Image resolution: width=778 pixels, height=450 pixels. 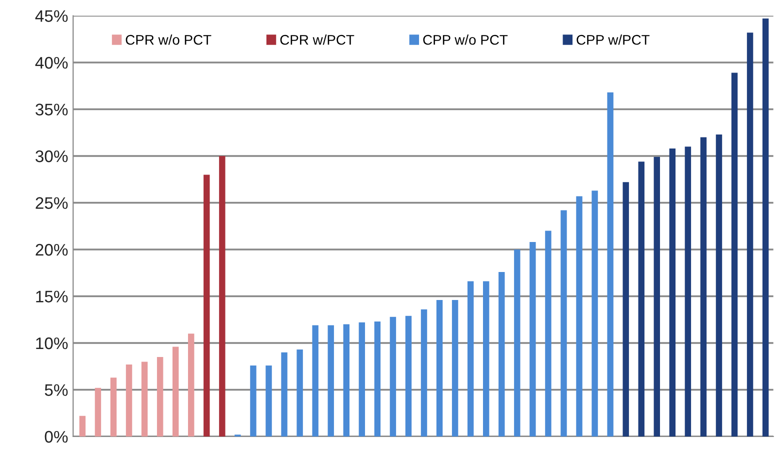 I want to click on y-tick-label: 0%, so click(x=56, y=436).